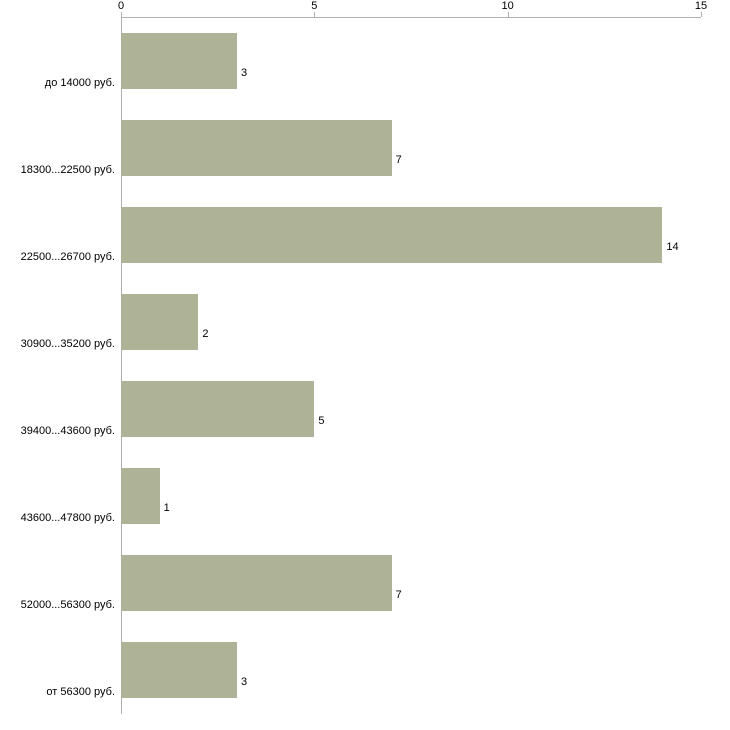  I want to click on category-label: 43600...47800 руб., so click(67, 518).